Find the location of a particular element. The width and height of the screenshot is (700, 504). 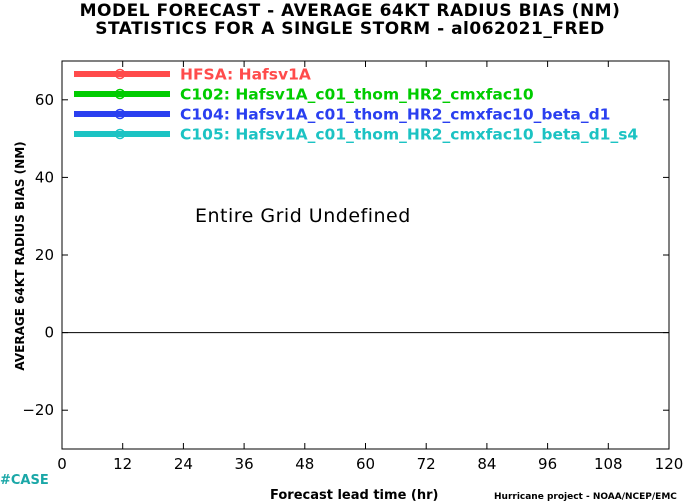

legend-label: C102: Hafsv1A_c01_thom_HR2_cmxfac10 is located at coordinates (357, 95).